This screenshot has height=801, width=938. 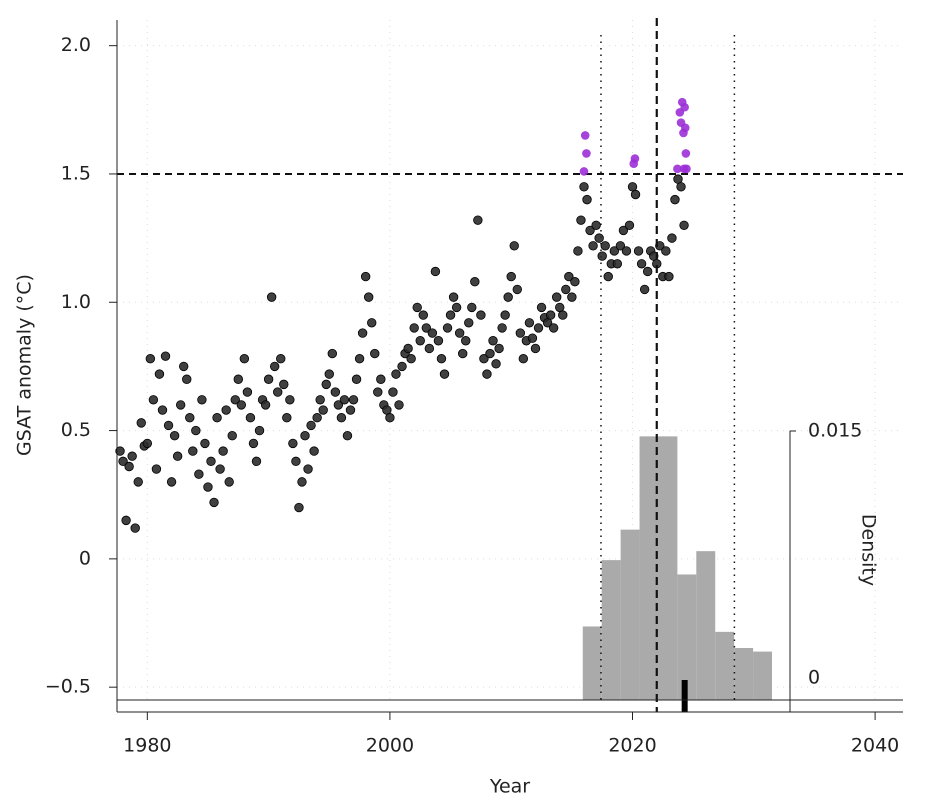 I want to click on y-tick-label: 2.0, so click(x=76, y=45).